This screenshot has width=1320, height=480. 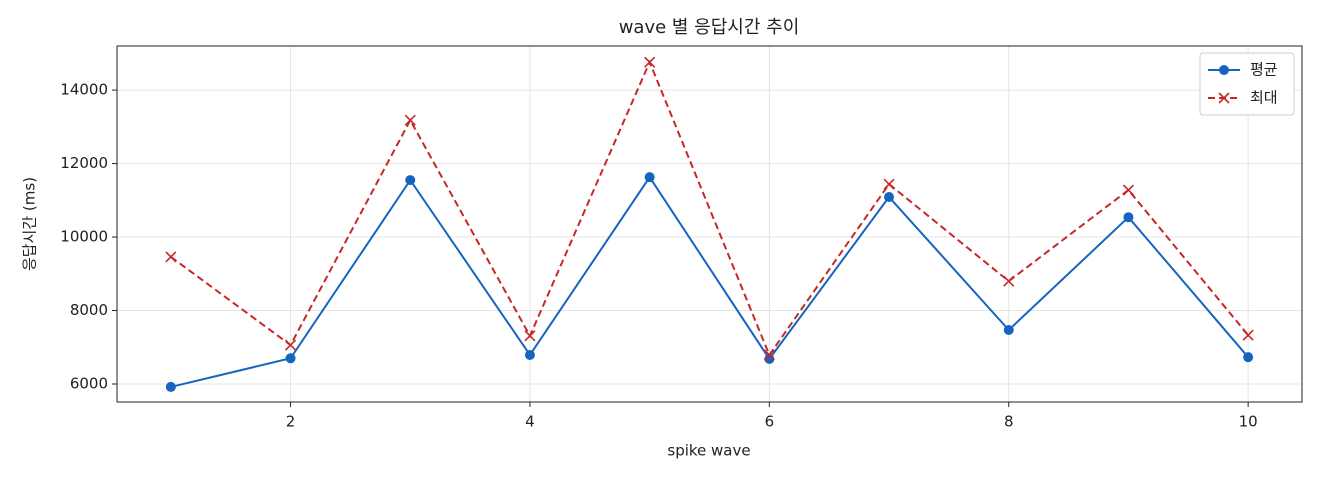 What do you see at coordinates (89, 310) in the screenshot?
I see `y-tick-label: 8000` at bounding box center [89, 310].